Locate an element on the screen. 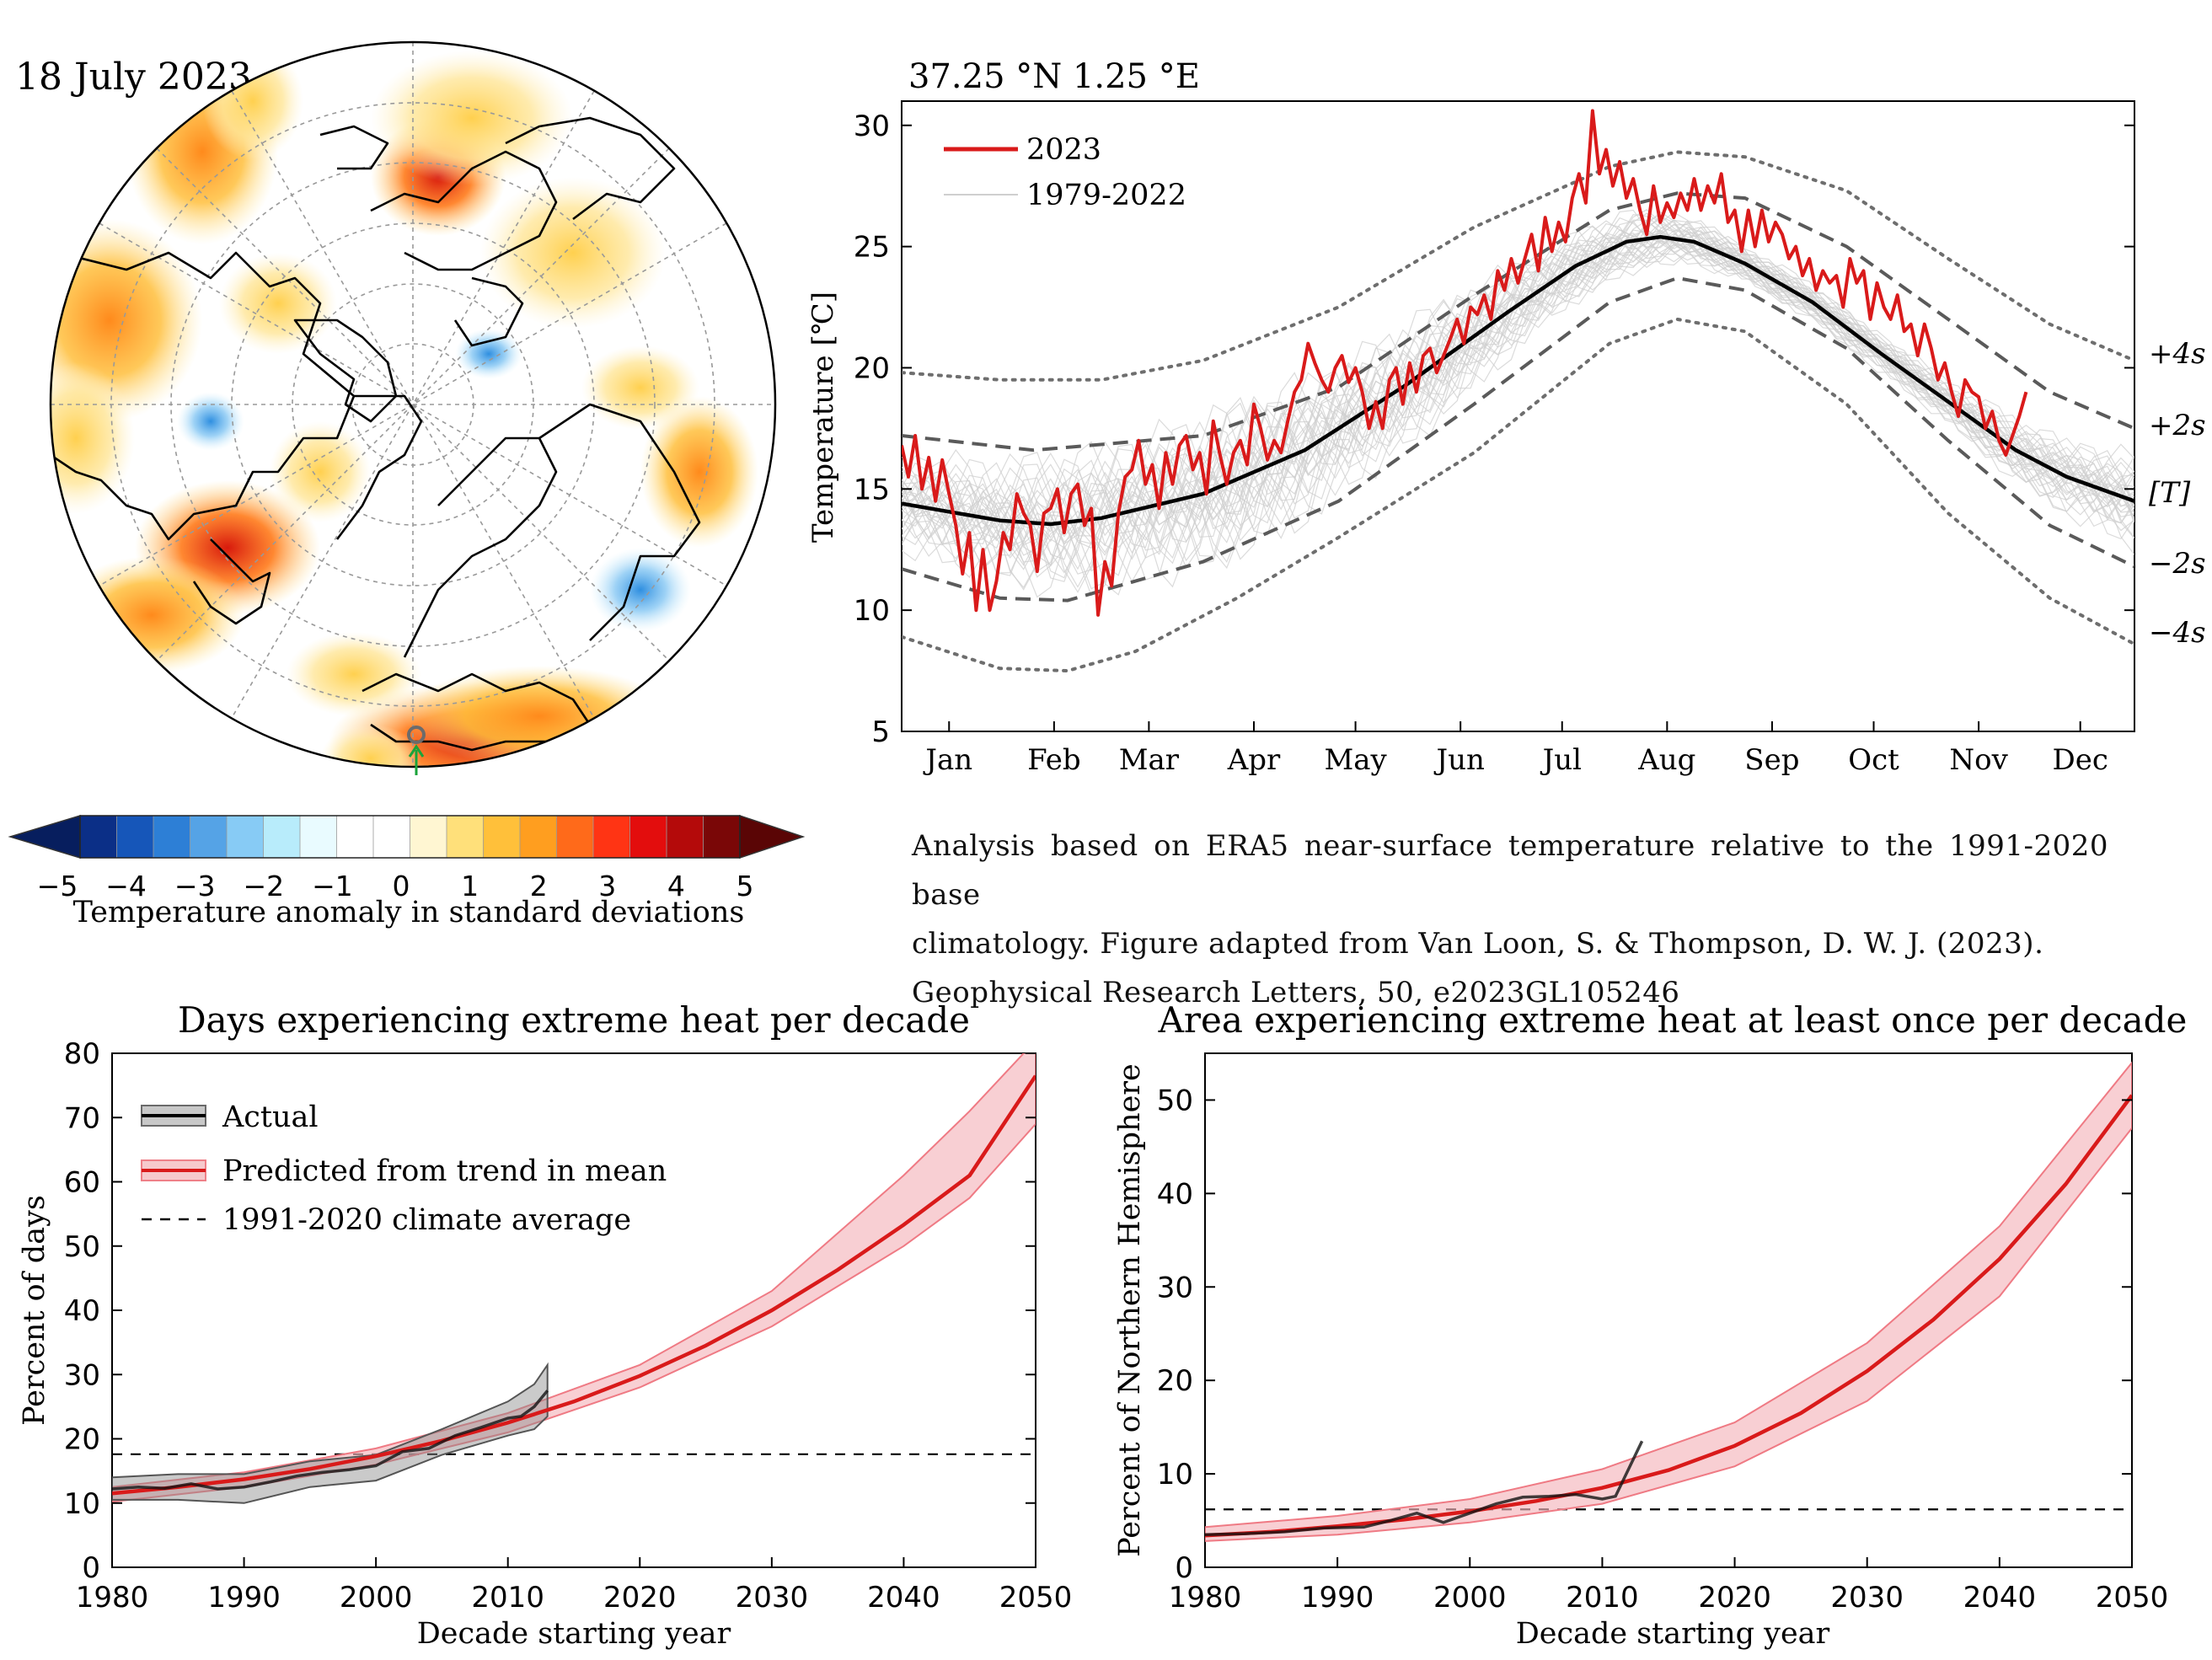 The image size is (2212, 1660). colorbar-tick-label: −2 is located at coordinates (264, 886).